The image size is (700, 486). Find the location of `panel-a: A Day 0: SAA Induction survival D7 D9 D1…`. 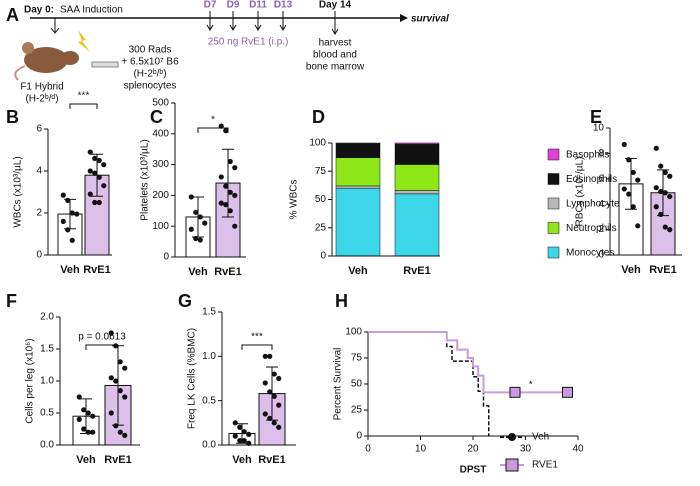

panel-a: A Day 0: SAA Induction survival D7 D9 D1… is located at coordinates (227, 52).